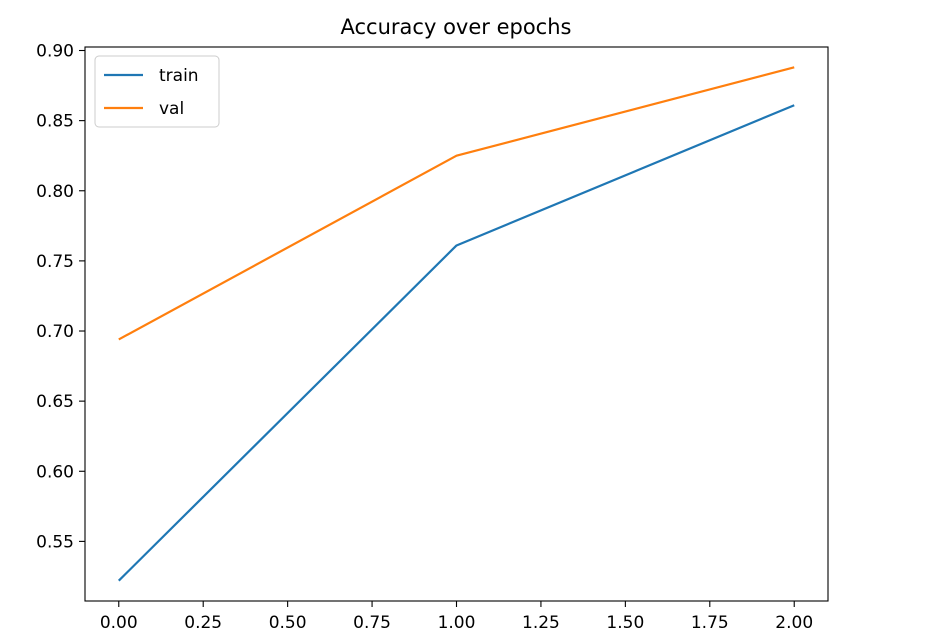 The image size is (932, 642). Describe the element at coordinates (55, 52) in the screenshot. I see `y-tick-label: 0.90` at that location.